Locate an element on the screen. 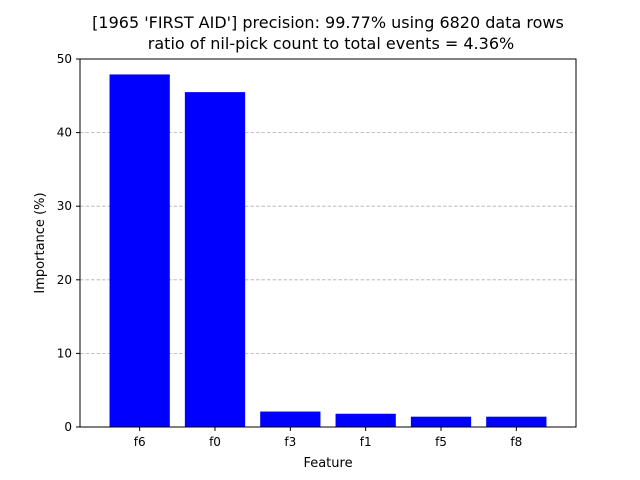 This screenshot has height=480, width=640. bar-f3 is located at coordinates (290, 419).